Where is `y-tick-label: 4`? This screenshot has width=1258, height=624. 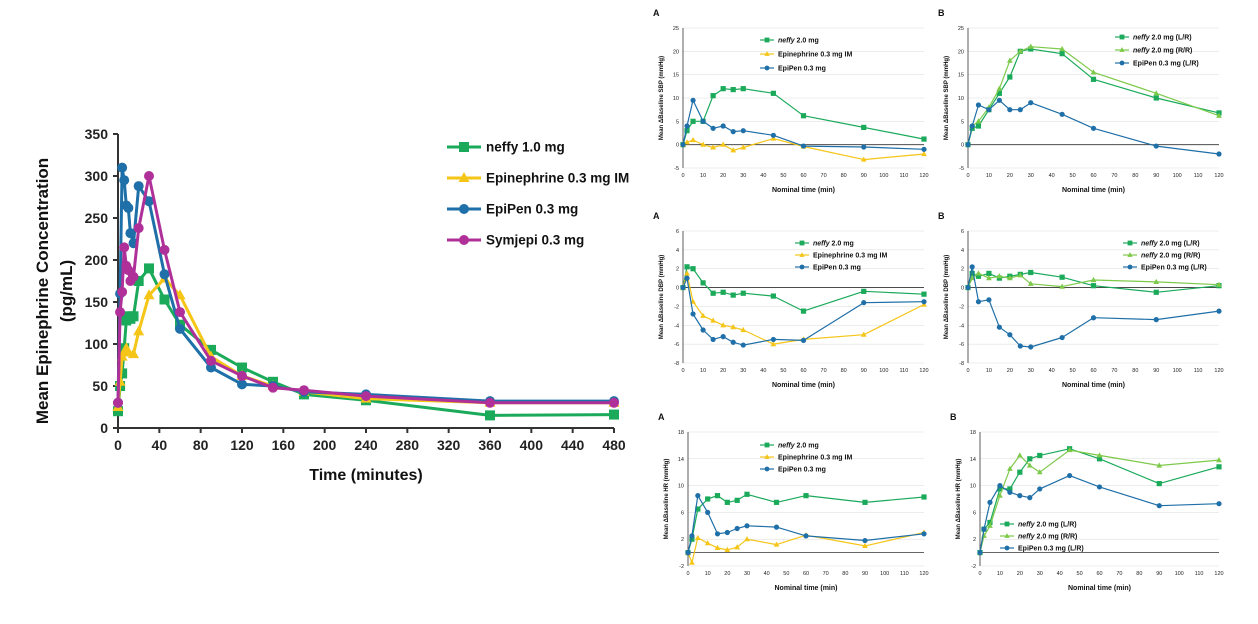
y-tick-label: 4 is located at coordinates (962, 251).